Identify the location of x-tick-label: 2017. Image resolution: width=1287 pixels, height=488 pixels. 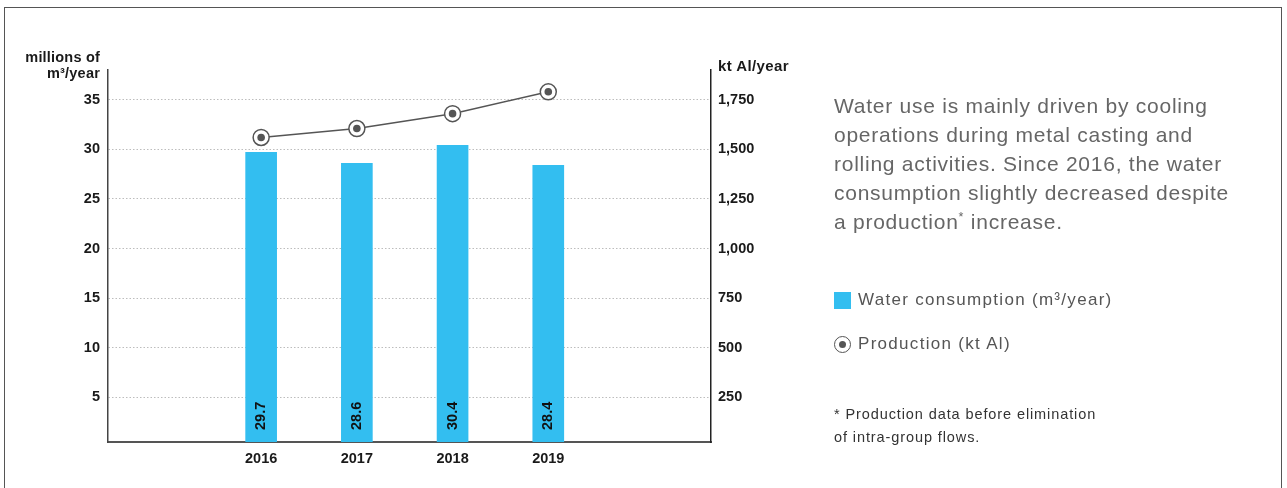
(356, 457).